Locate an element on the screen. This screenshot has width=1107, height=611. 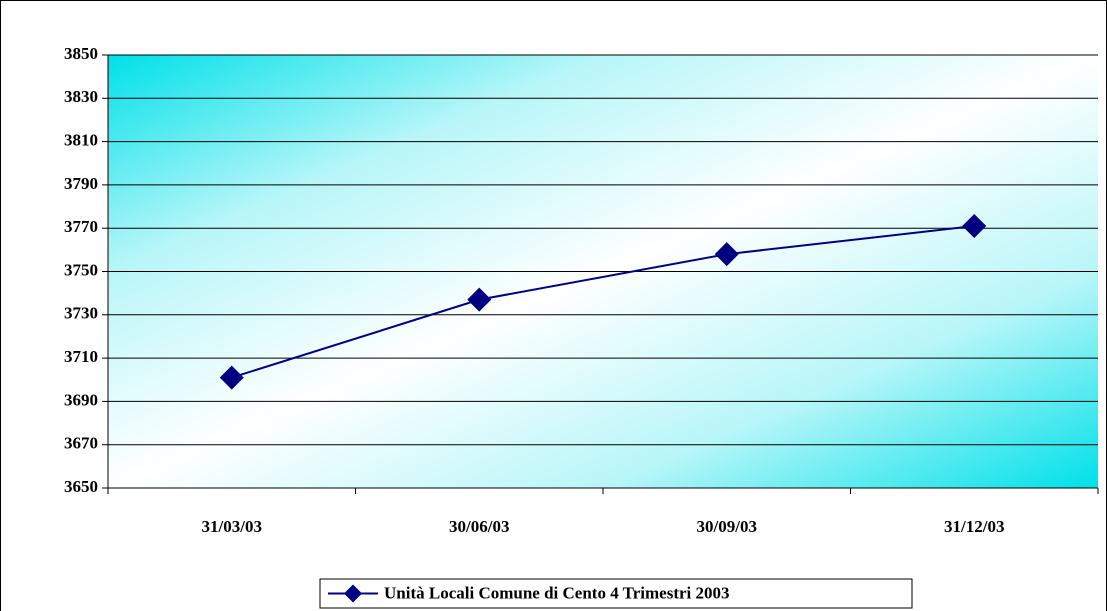
x-tick-label: 30/06/03 is located at coordinates (479, 526).